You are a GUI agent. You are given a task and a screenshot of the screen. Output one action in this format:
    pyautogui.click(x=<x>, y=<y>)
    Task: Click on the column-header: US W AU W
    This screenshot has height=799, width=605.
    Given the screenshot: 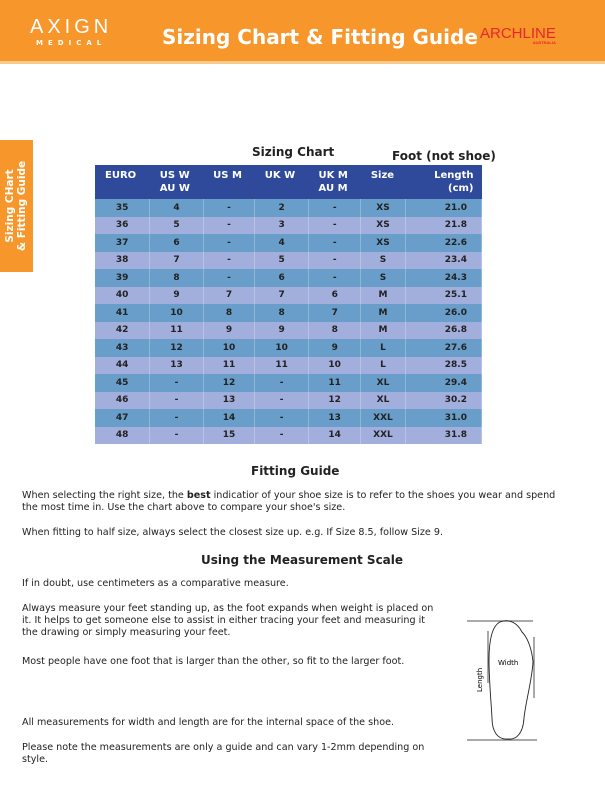 What is the action you would take?
    pyautogui.click(x=176, y=182)
    